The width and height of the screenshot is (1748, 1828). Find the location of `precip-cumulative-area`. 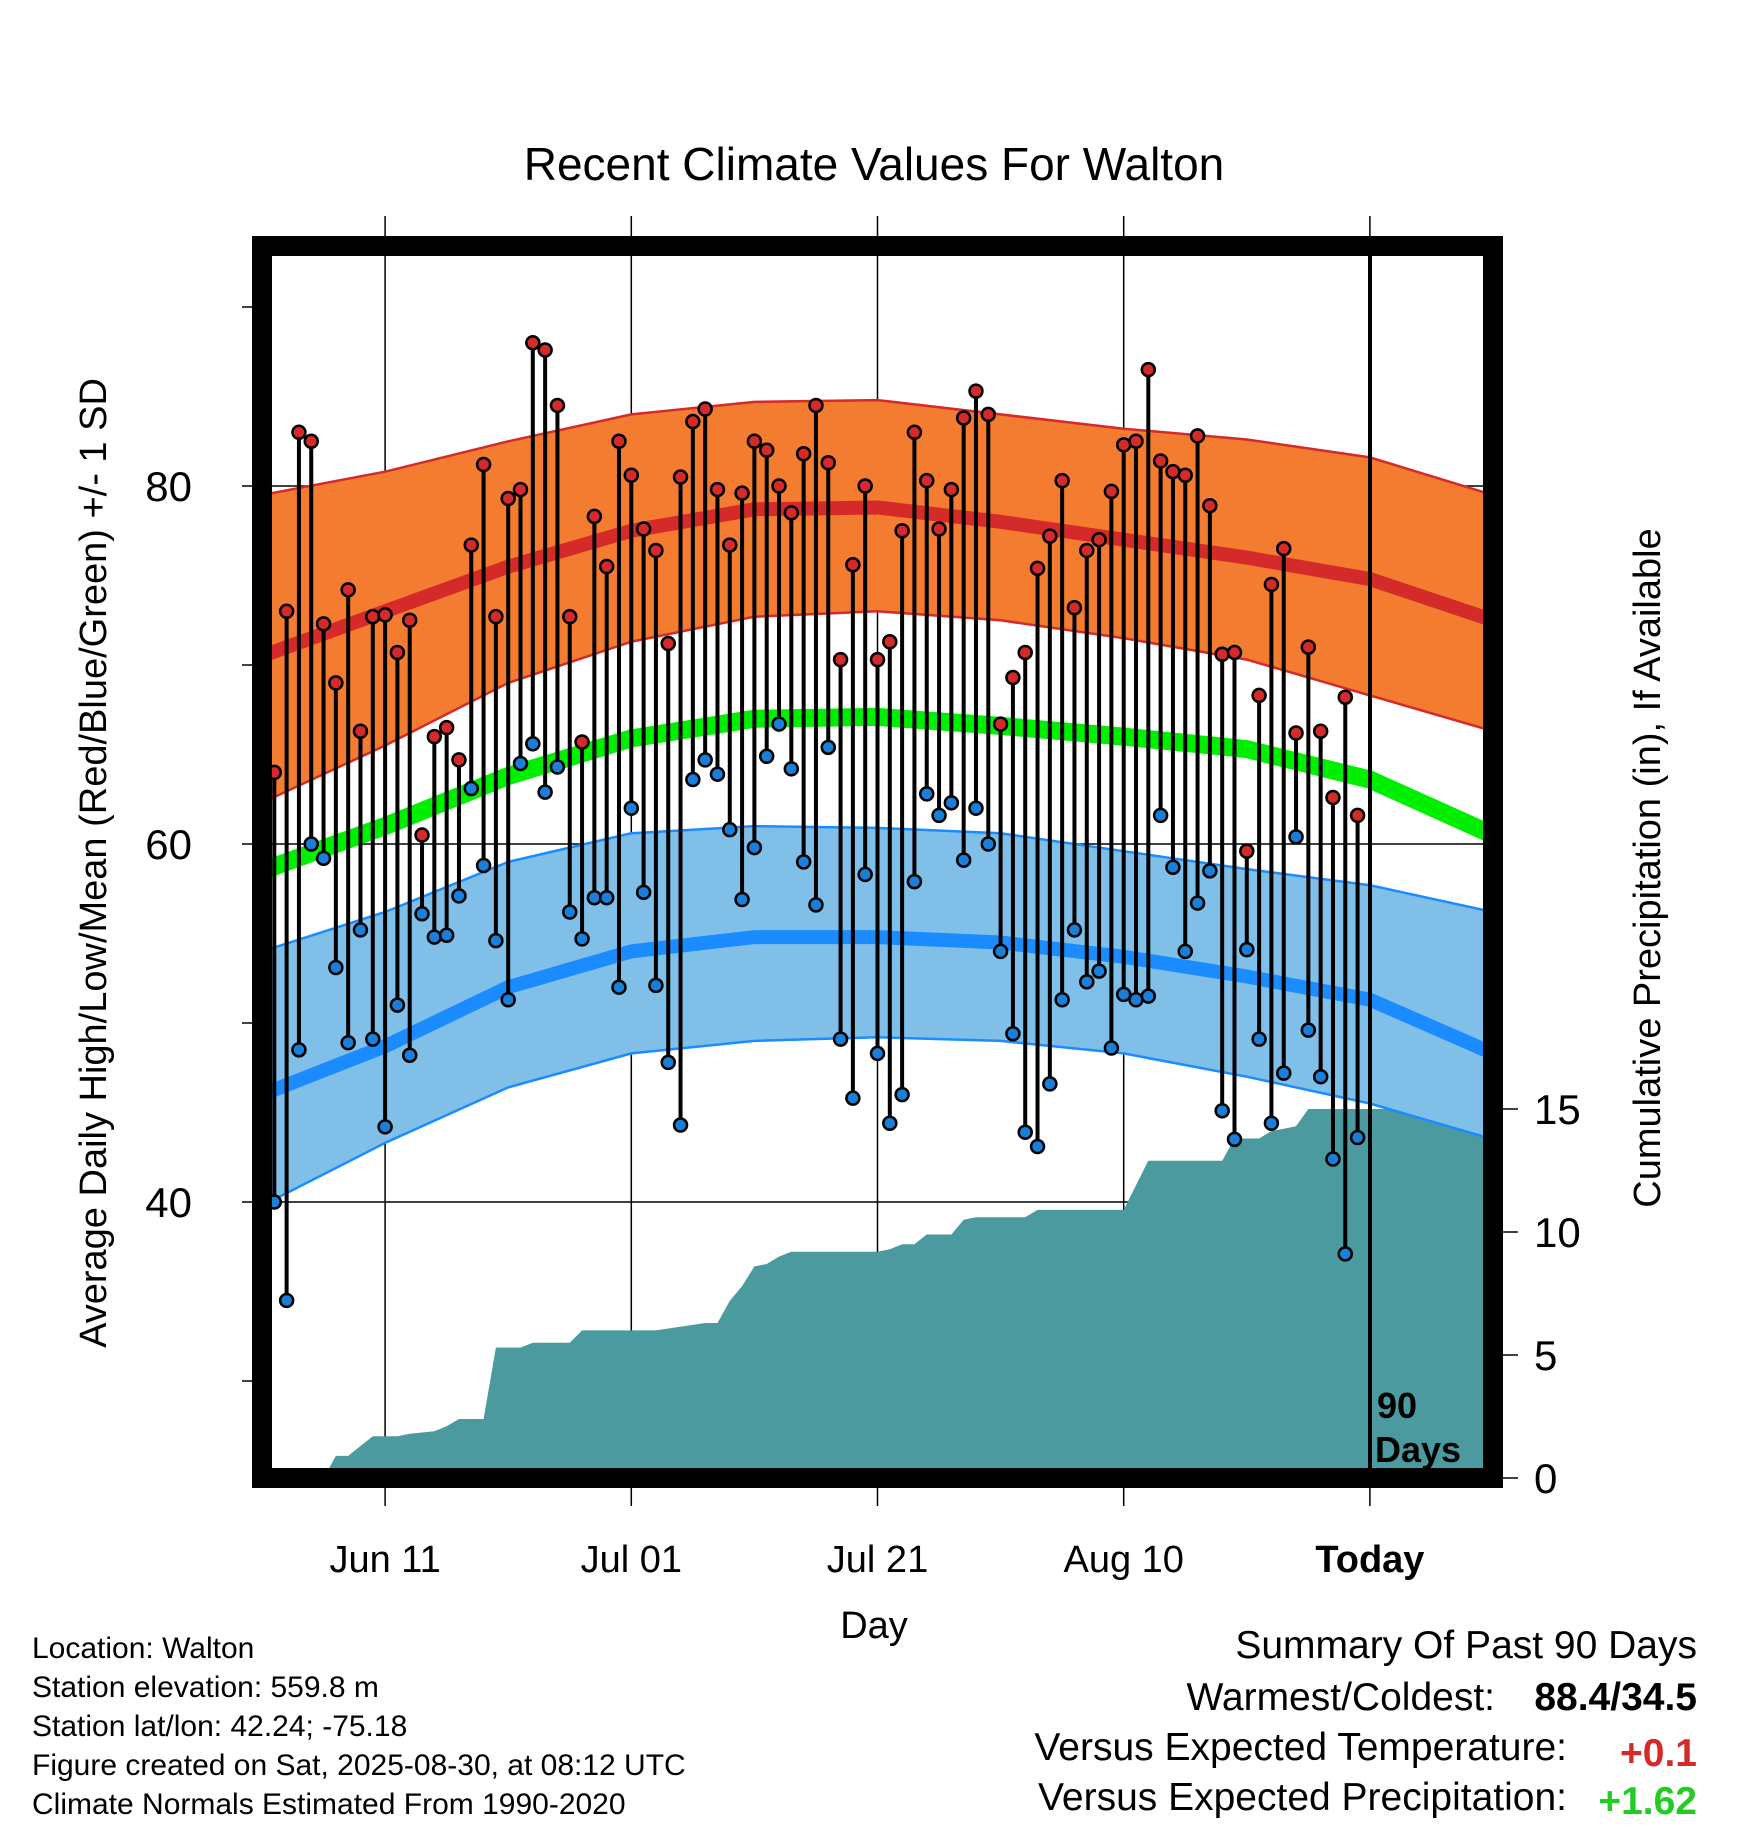

precip-cumulative-area is located at coordinates (877, 1293).